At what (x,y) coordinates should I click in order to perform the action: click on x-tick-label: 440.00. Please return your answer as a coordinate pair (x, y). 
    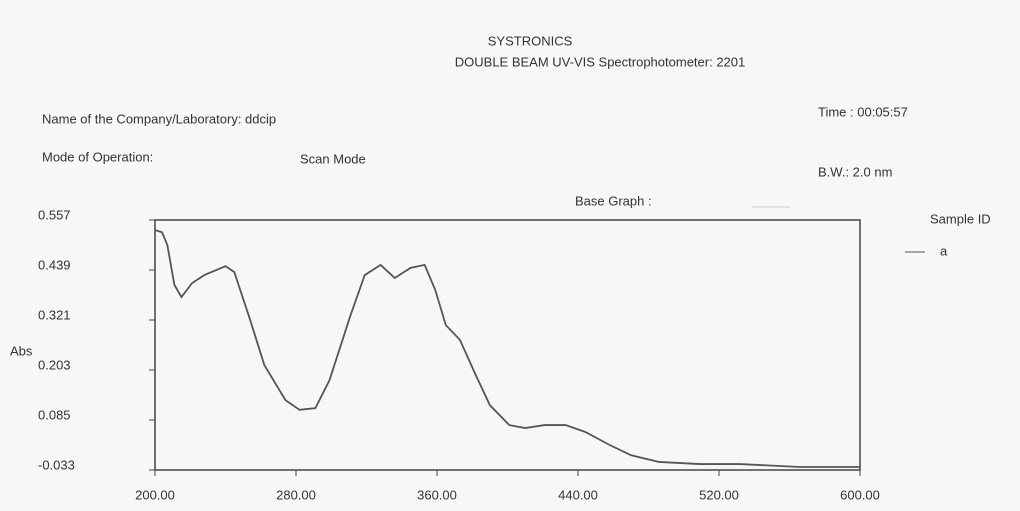
    Looking at the image, I should click on (578, 494).